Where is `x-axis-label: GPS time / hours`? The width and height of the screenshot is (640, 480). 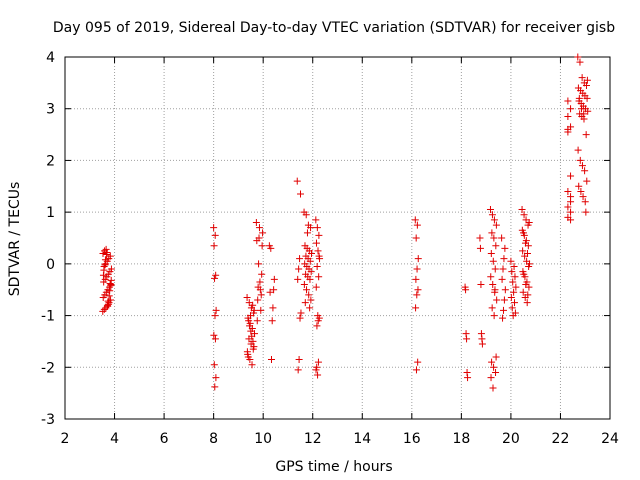
x-axis-label: GPS time / hours is located at coordinates (333, 467).